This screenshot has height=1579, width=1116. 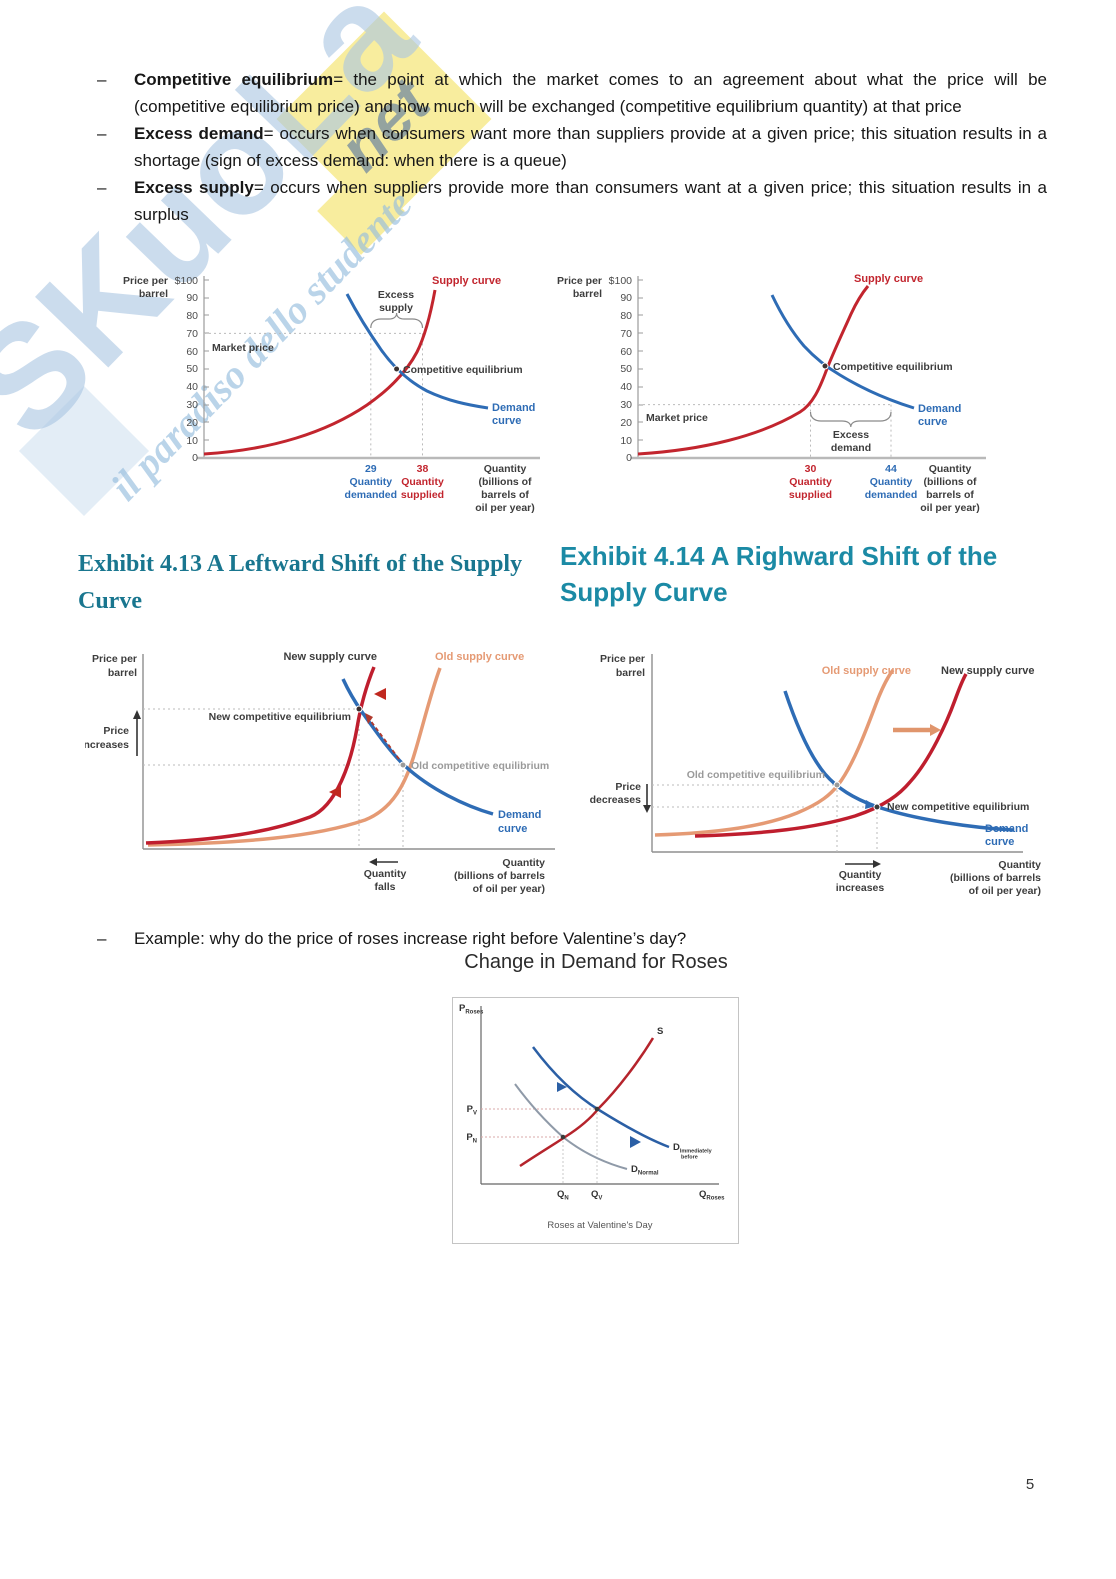 What do you see at coordinates (626, 405) in the screenshot?
I see `y-tick-label: 30` at bounding box center [626, 405].